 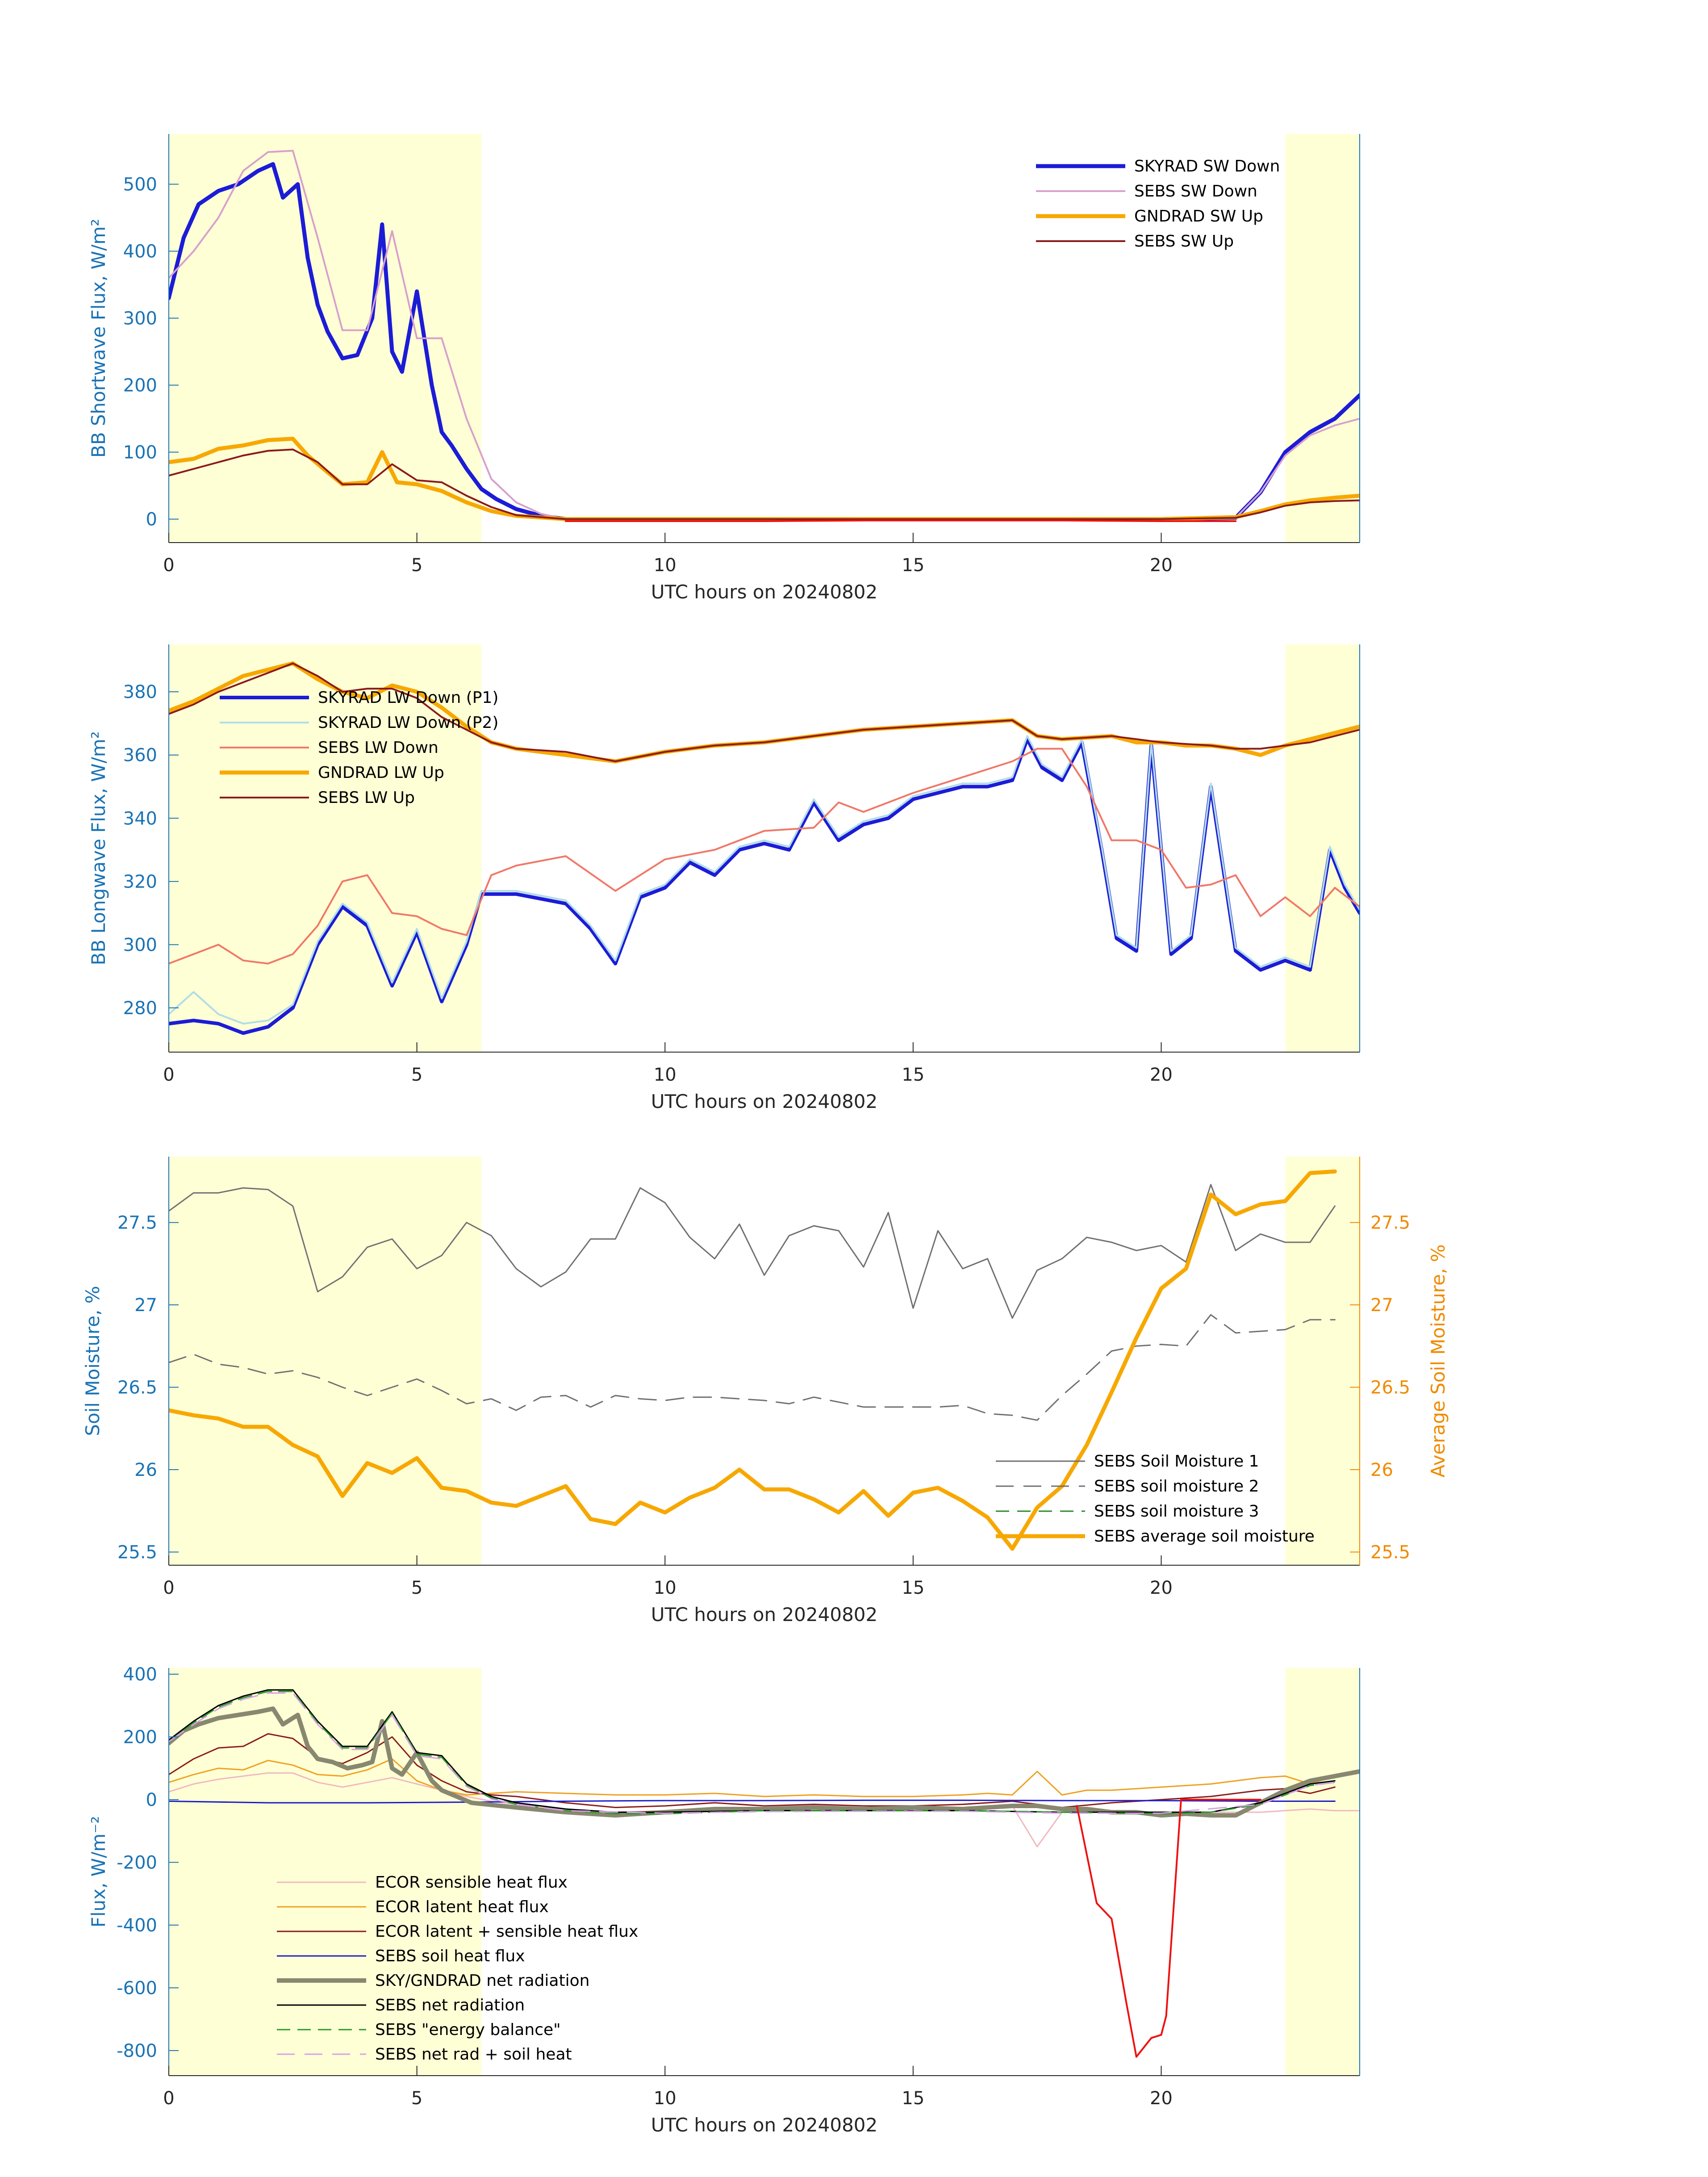 What do you see at coordinates (98, 338) in the screenshot?
I see `y-axis-label: BB Shortwave Flux, W/m²` at bounding box center [98, 338].